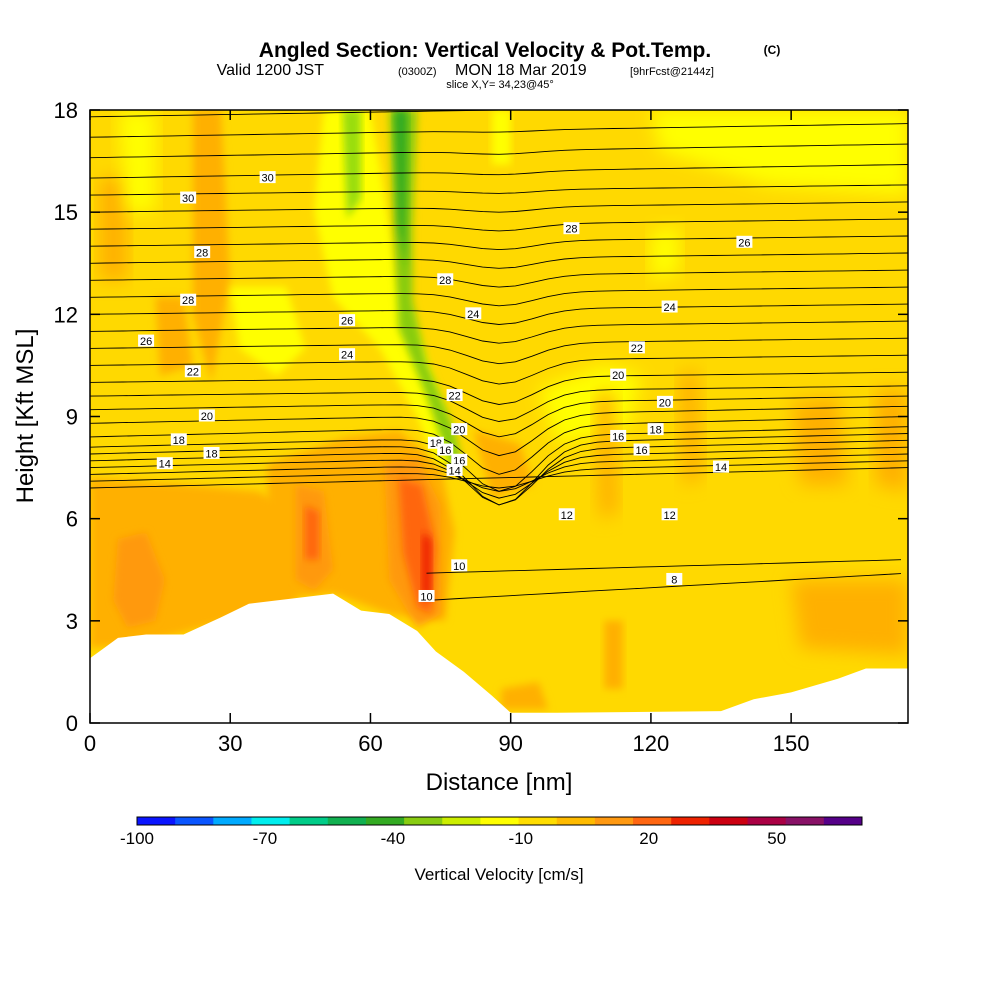  I want to click on chart-title-unit: (C), so click(772, 50).